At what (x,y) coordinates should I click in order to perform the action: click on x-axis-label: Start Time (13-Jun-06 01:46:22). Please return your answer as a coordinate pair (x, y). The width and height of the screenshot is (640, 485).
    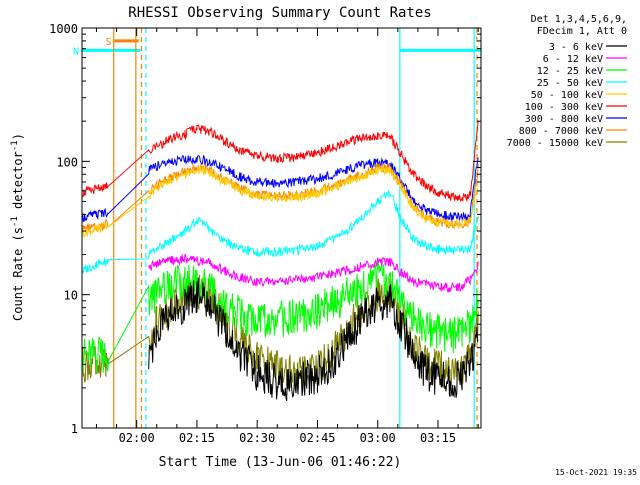
    Looking at the image, I should click on (280, 462).